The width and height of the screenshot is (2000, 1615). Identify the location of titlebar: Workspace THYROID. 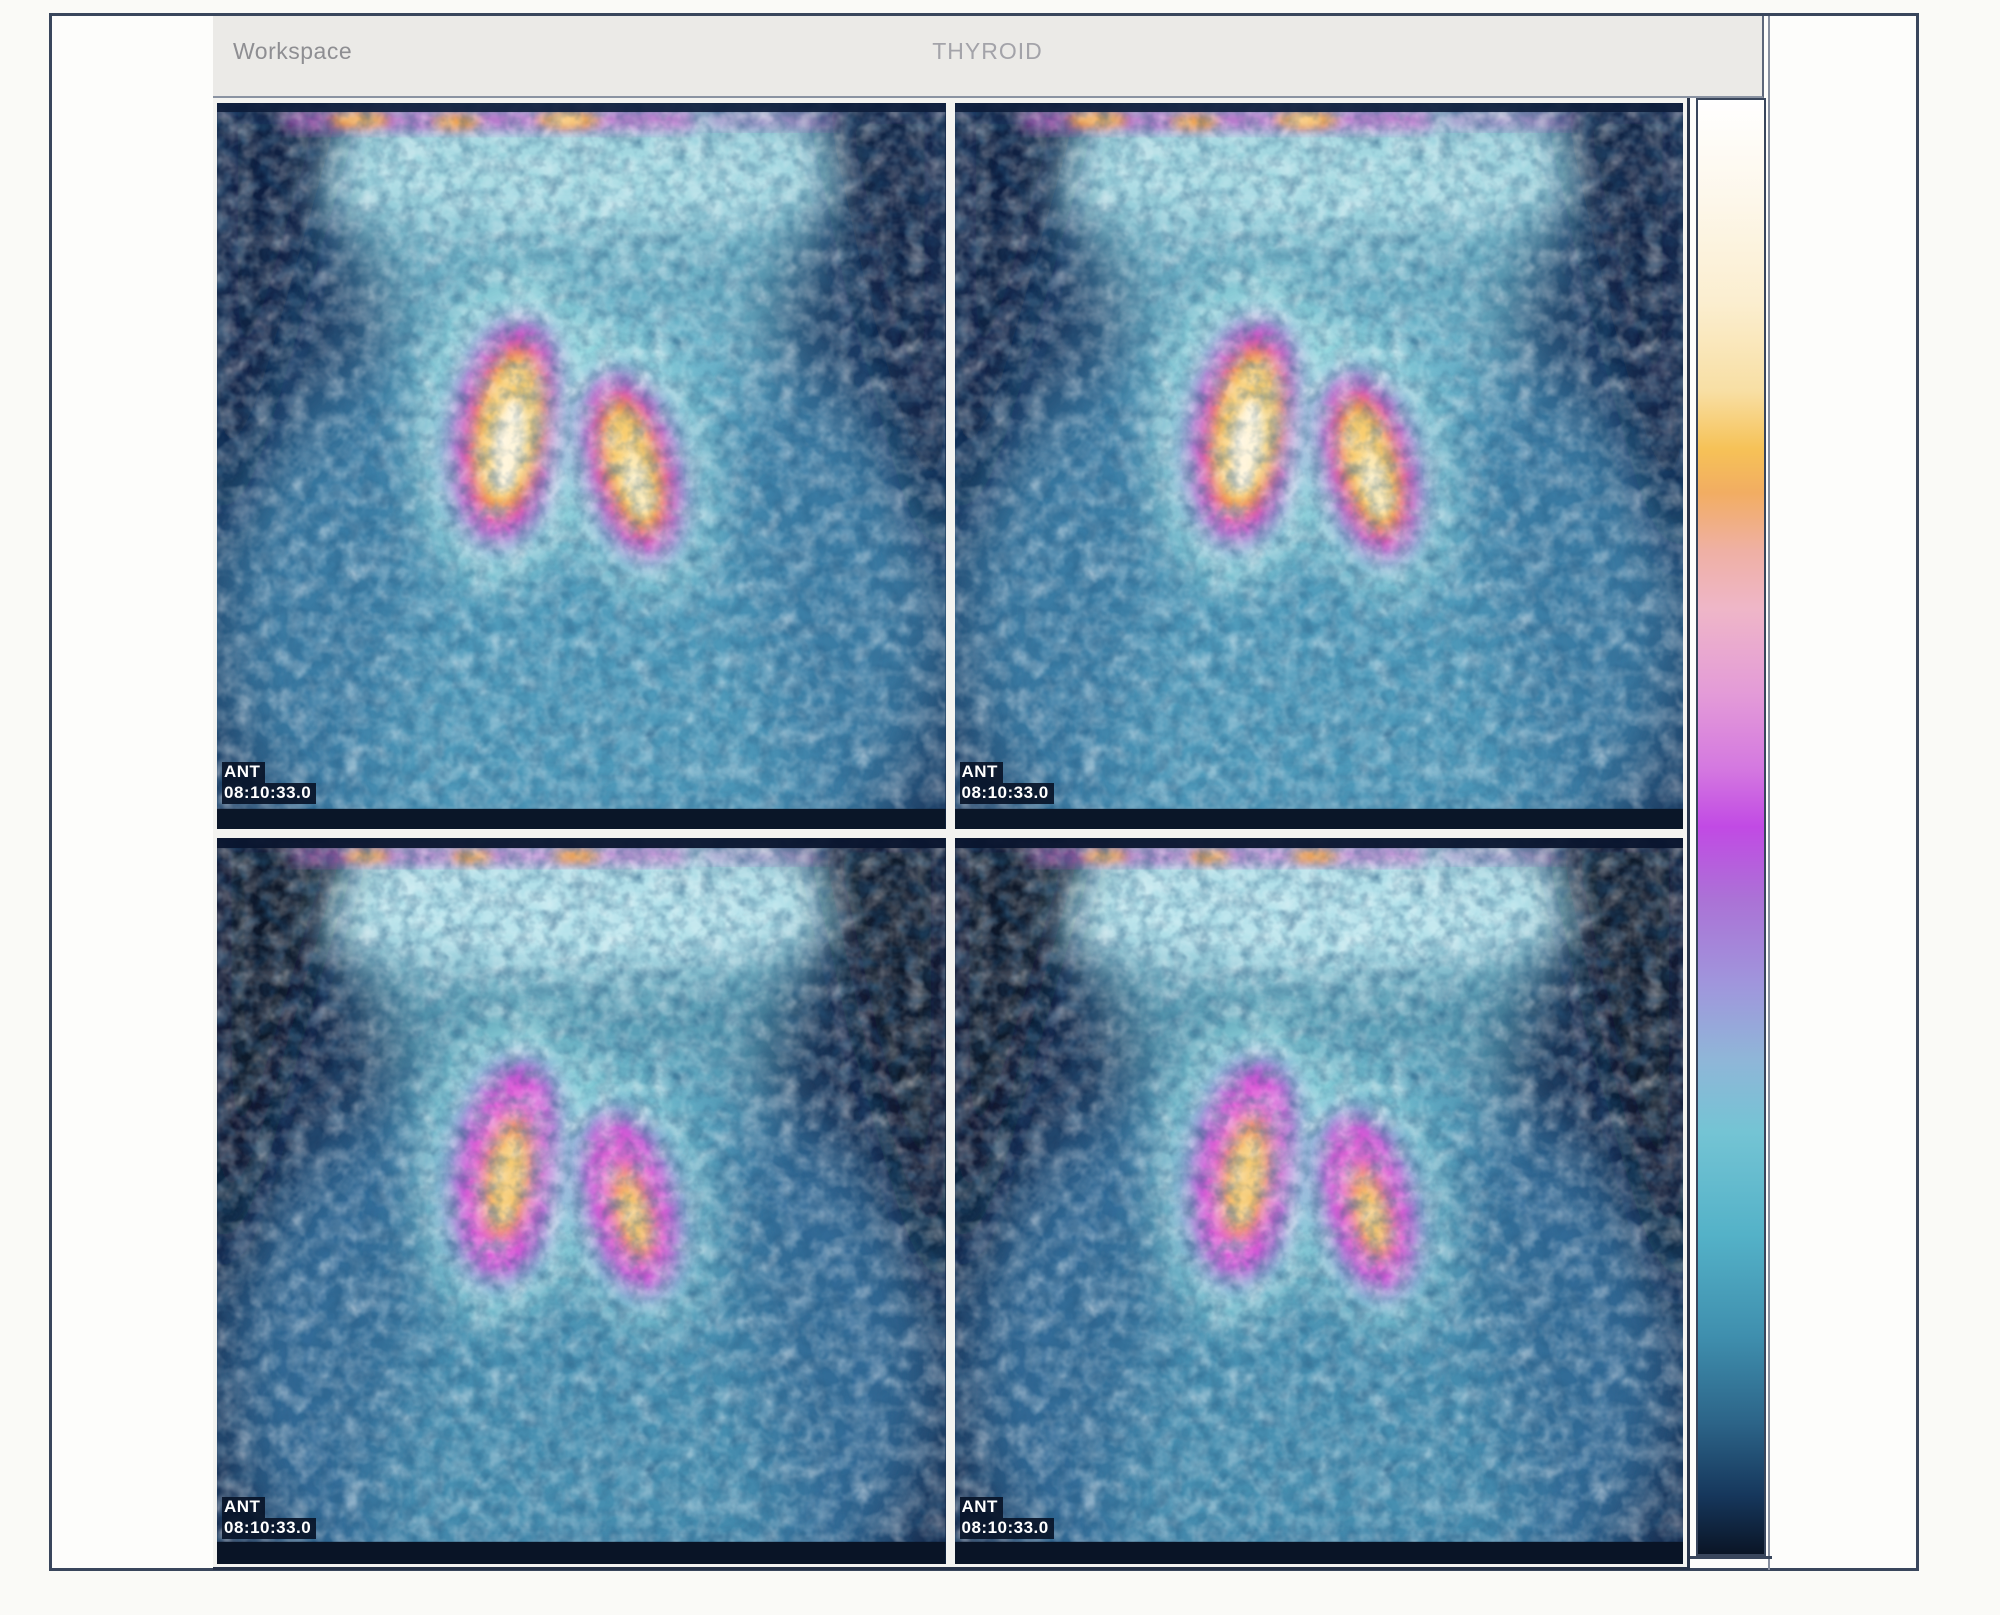
(988, 57).